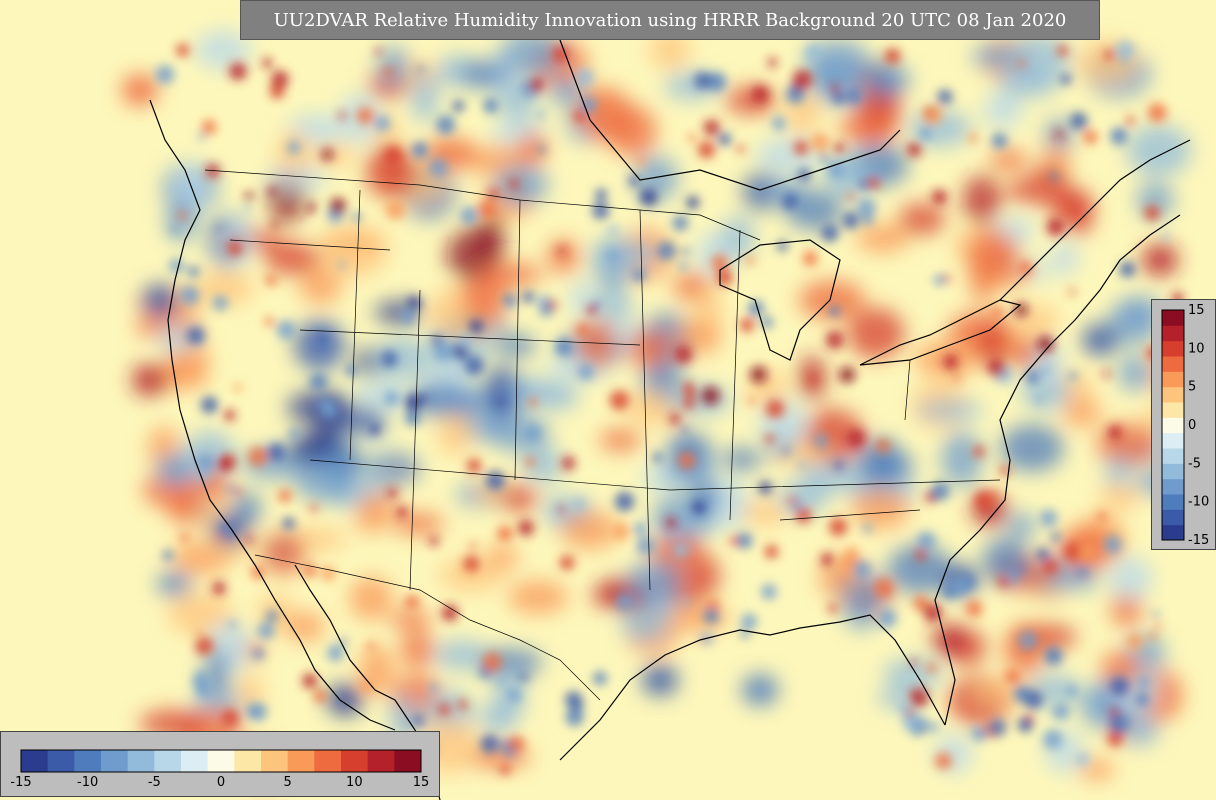 The width and height of the screenshot is (1216, 800). I want to click on lake-erie-ontario, so click(940, 332).